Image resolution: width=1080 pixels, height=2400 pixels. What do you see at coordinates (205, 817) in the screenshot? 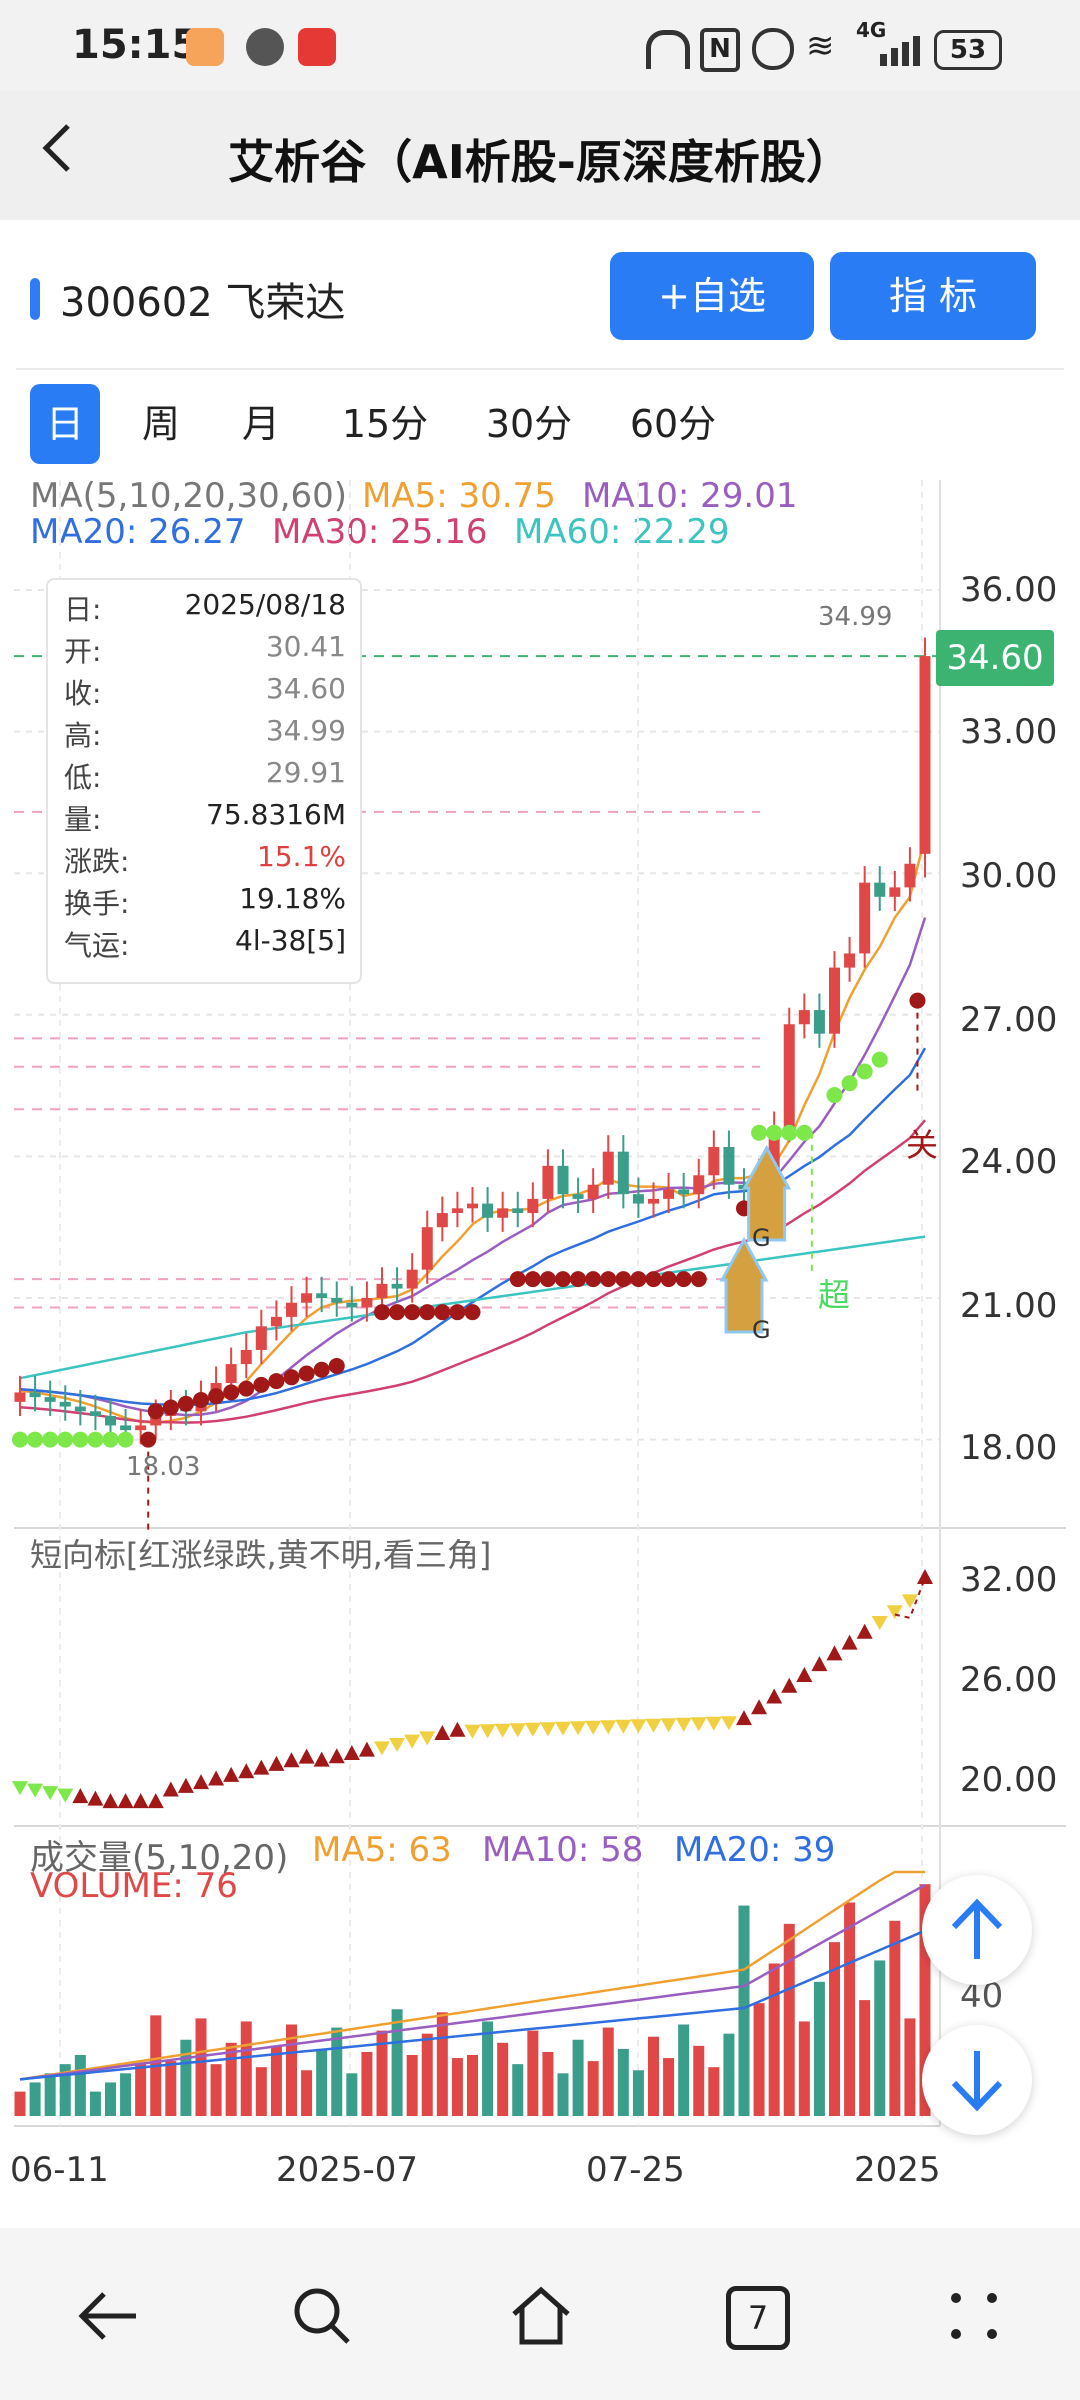
I see `info-volume: 量: 75.8316M` at bounding box center [205, 817].